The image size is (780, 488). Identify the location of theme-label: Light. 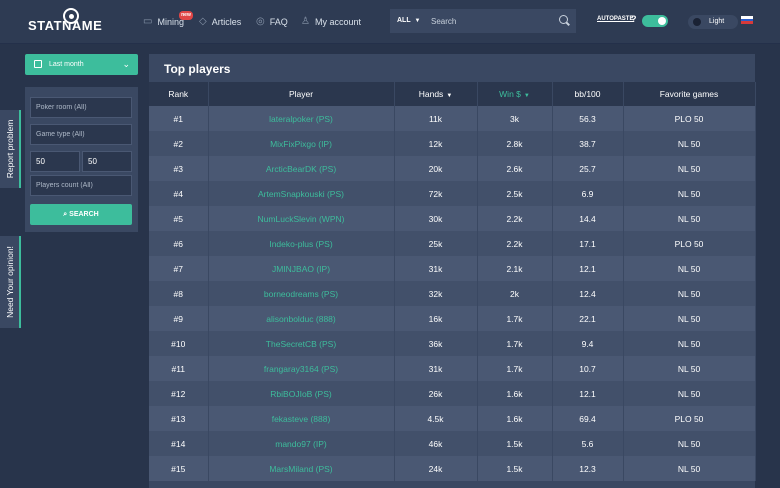
(717, 21).